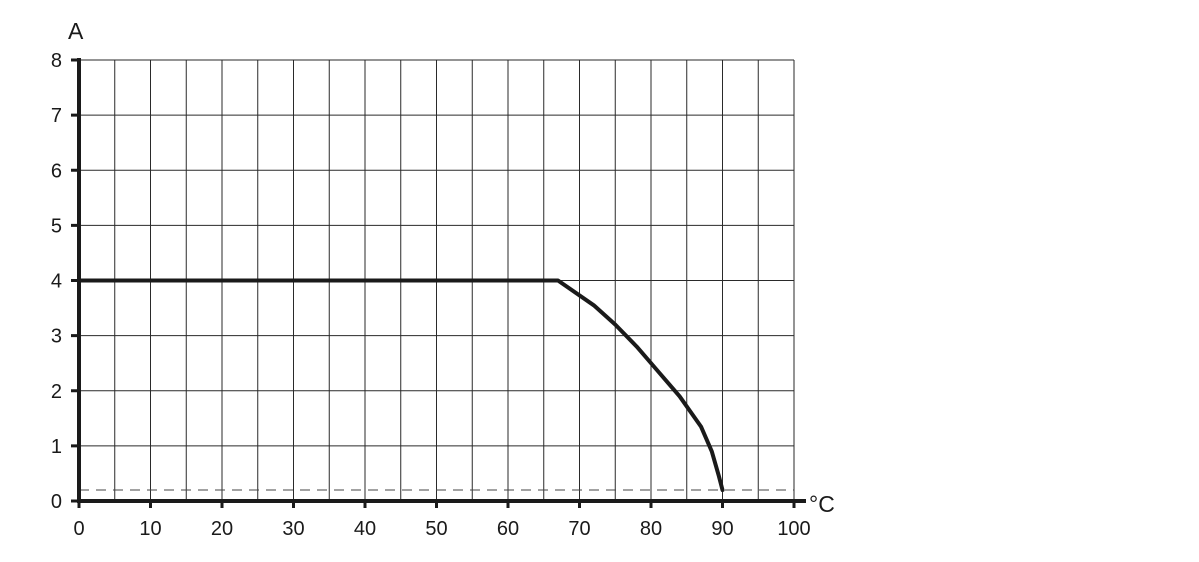  What do you see at coordinates (436, 529) in the screenshot?
I see `x-tick-label: 50` at bounding box center [436, 529].